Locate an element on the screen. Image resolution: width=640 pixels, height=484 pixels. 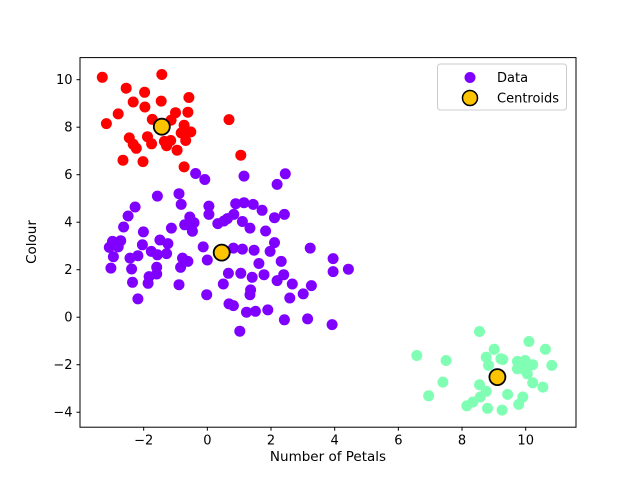
y-tick-label: −4 is located at coordinates (62, 413).